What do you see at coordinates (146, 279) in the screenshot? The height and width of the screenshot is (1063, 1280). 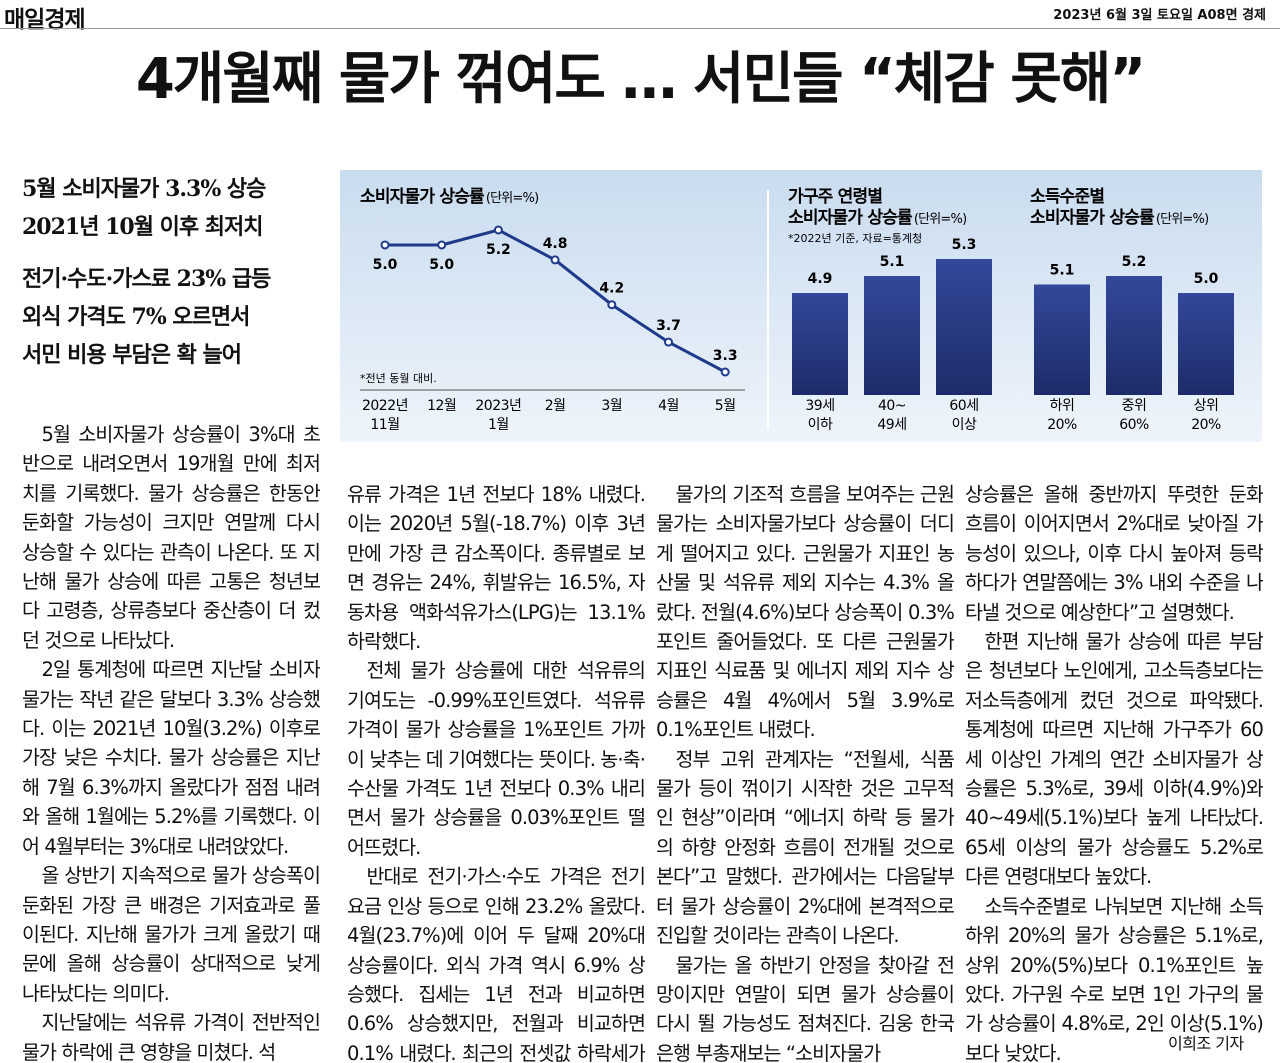 I see `subhead-line: 전기·수도·가스료 23% 급등` at bounding box center [146, 279].